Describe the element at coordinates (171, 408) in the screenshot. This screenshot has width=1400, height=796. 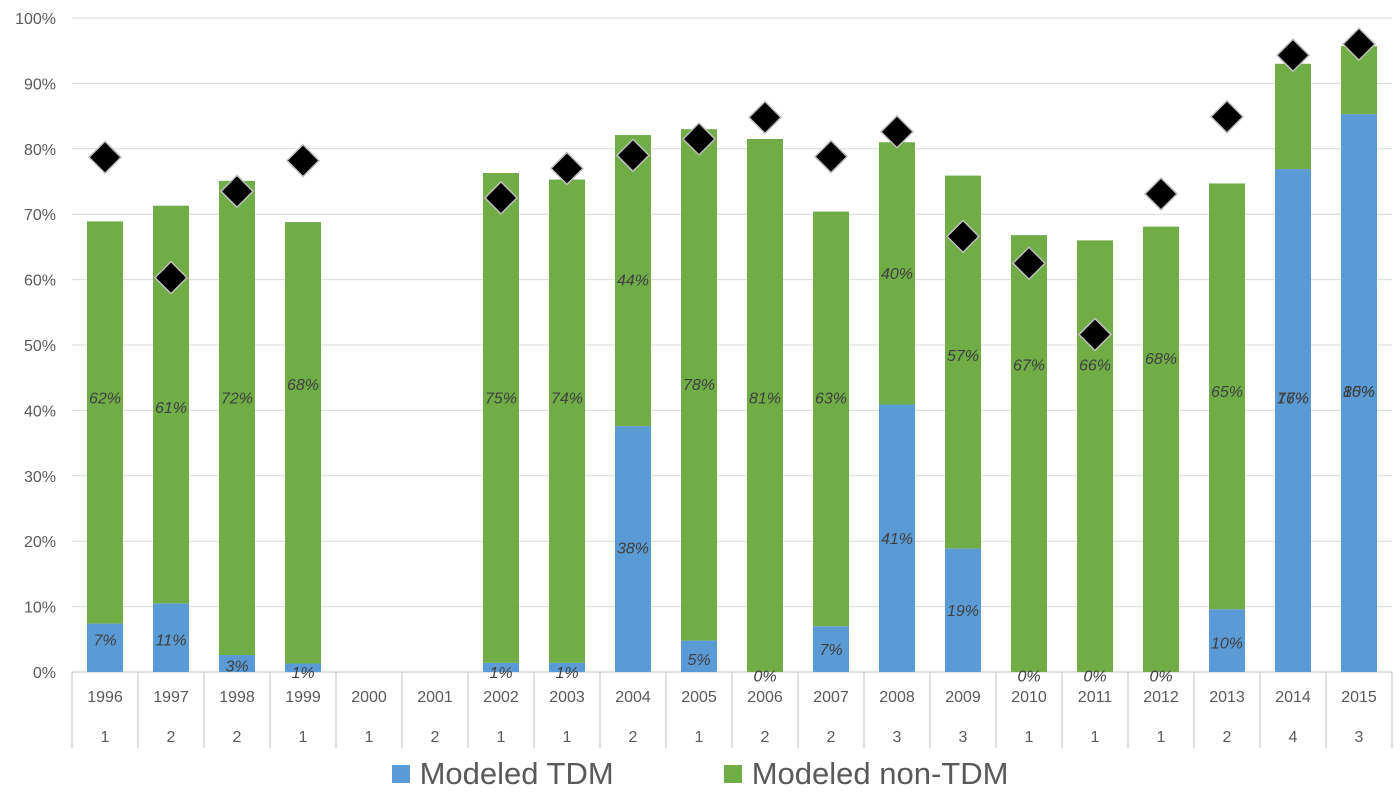
I see `data-label-non-tdm: 61%` at that location.